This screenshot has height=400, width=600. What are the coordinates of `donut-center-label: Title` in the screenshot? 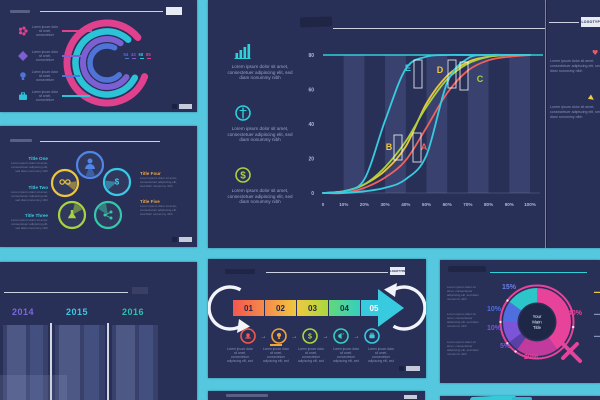 It's located at (537, 327).